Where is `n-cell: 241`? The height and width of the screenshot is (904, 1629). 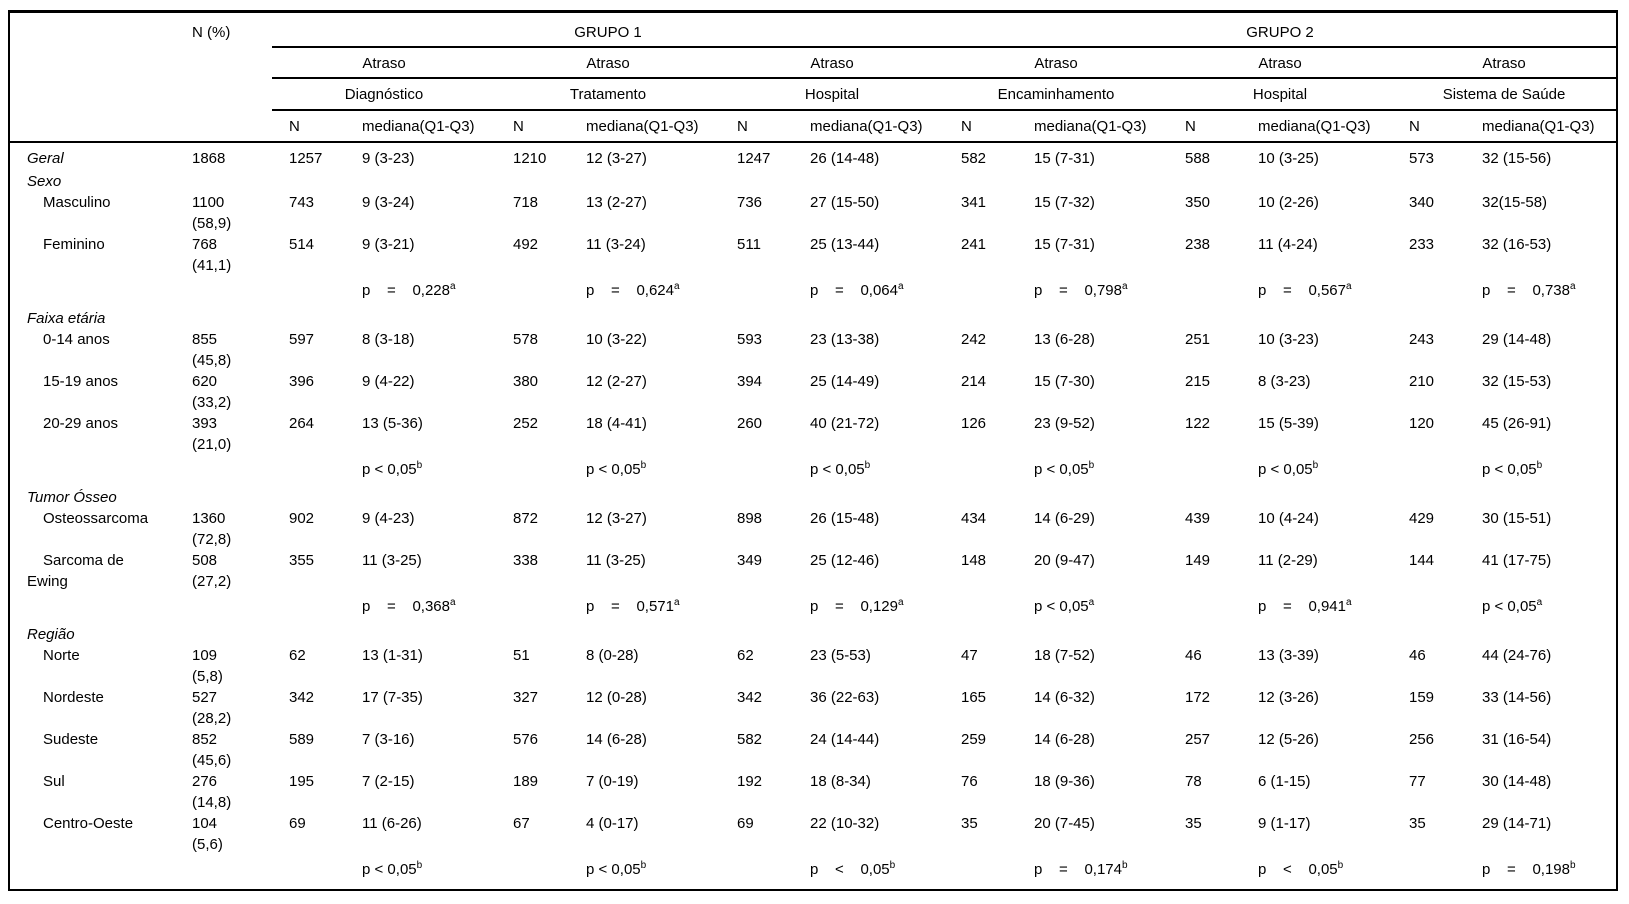 n-cell: 241 is located at coordinates (974, 244).